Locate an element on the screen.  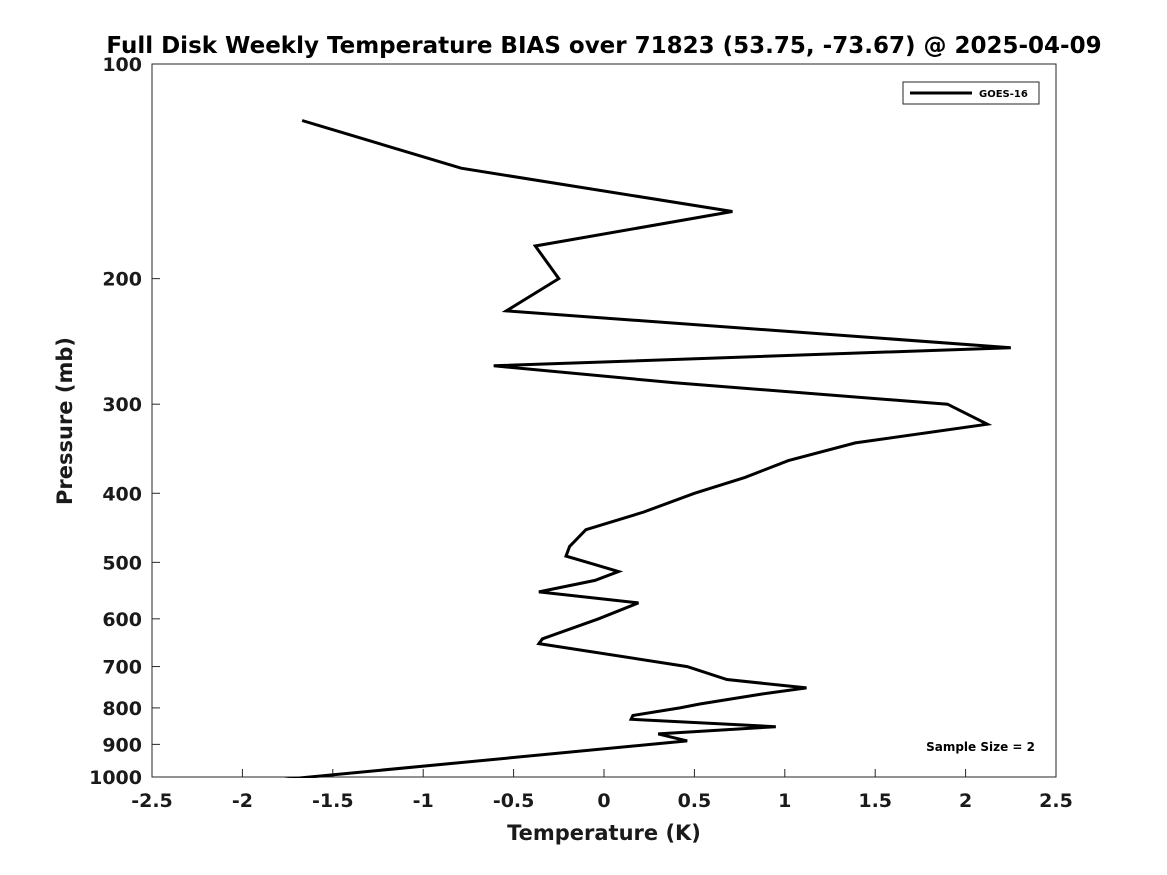
legend-label-goes-16: GOES-16 is located at coordinates (1003, 94).